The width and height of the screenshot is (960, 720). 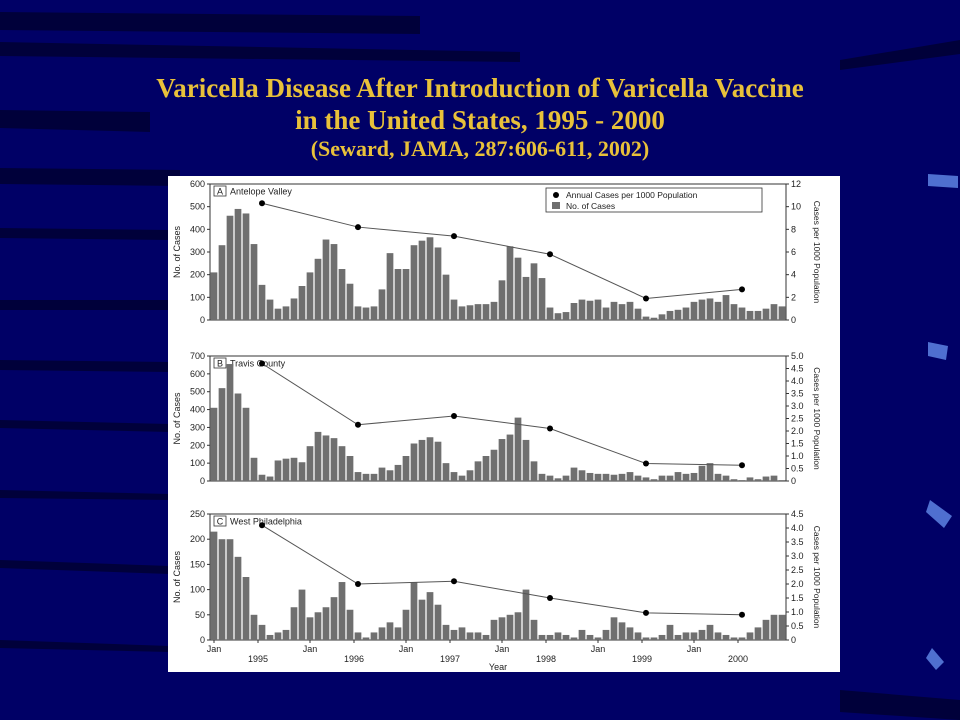 I want to click on right-tick-label: 2.0, so click(x=797, y=584).